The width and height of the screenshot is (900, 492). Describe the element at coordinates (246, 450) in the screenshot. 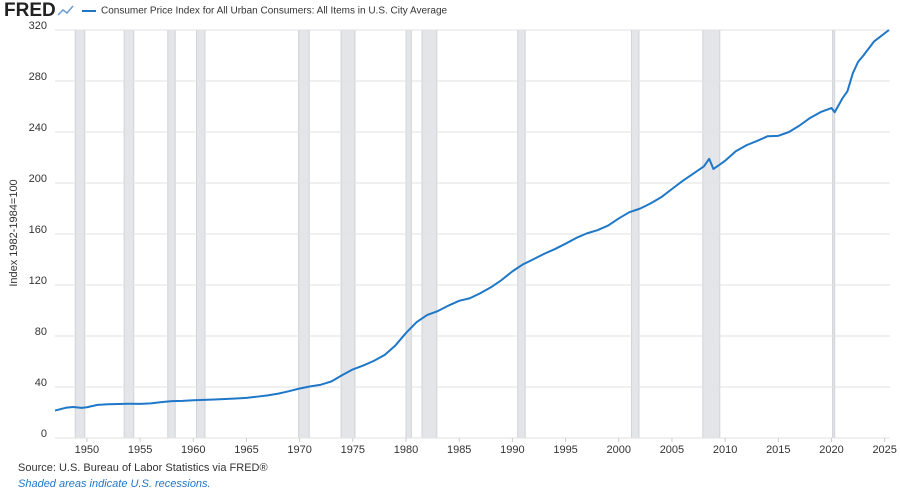

I see `x-tick-label: 1965` at that location.